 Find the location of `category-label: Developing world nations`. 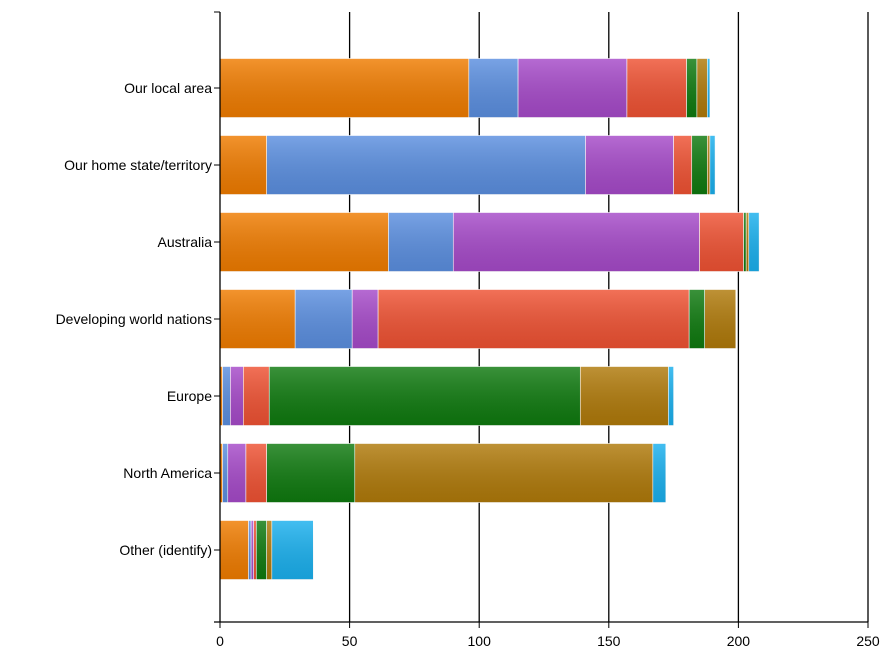

category-label: Developing world nations is located at coordinates (134, 319).